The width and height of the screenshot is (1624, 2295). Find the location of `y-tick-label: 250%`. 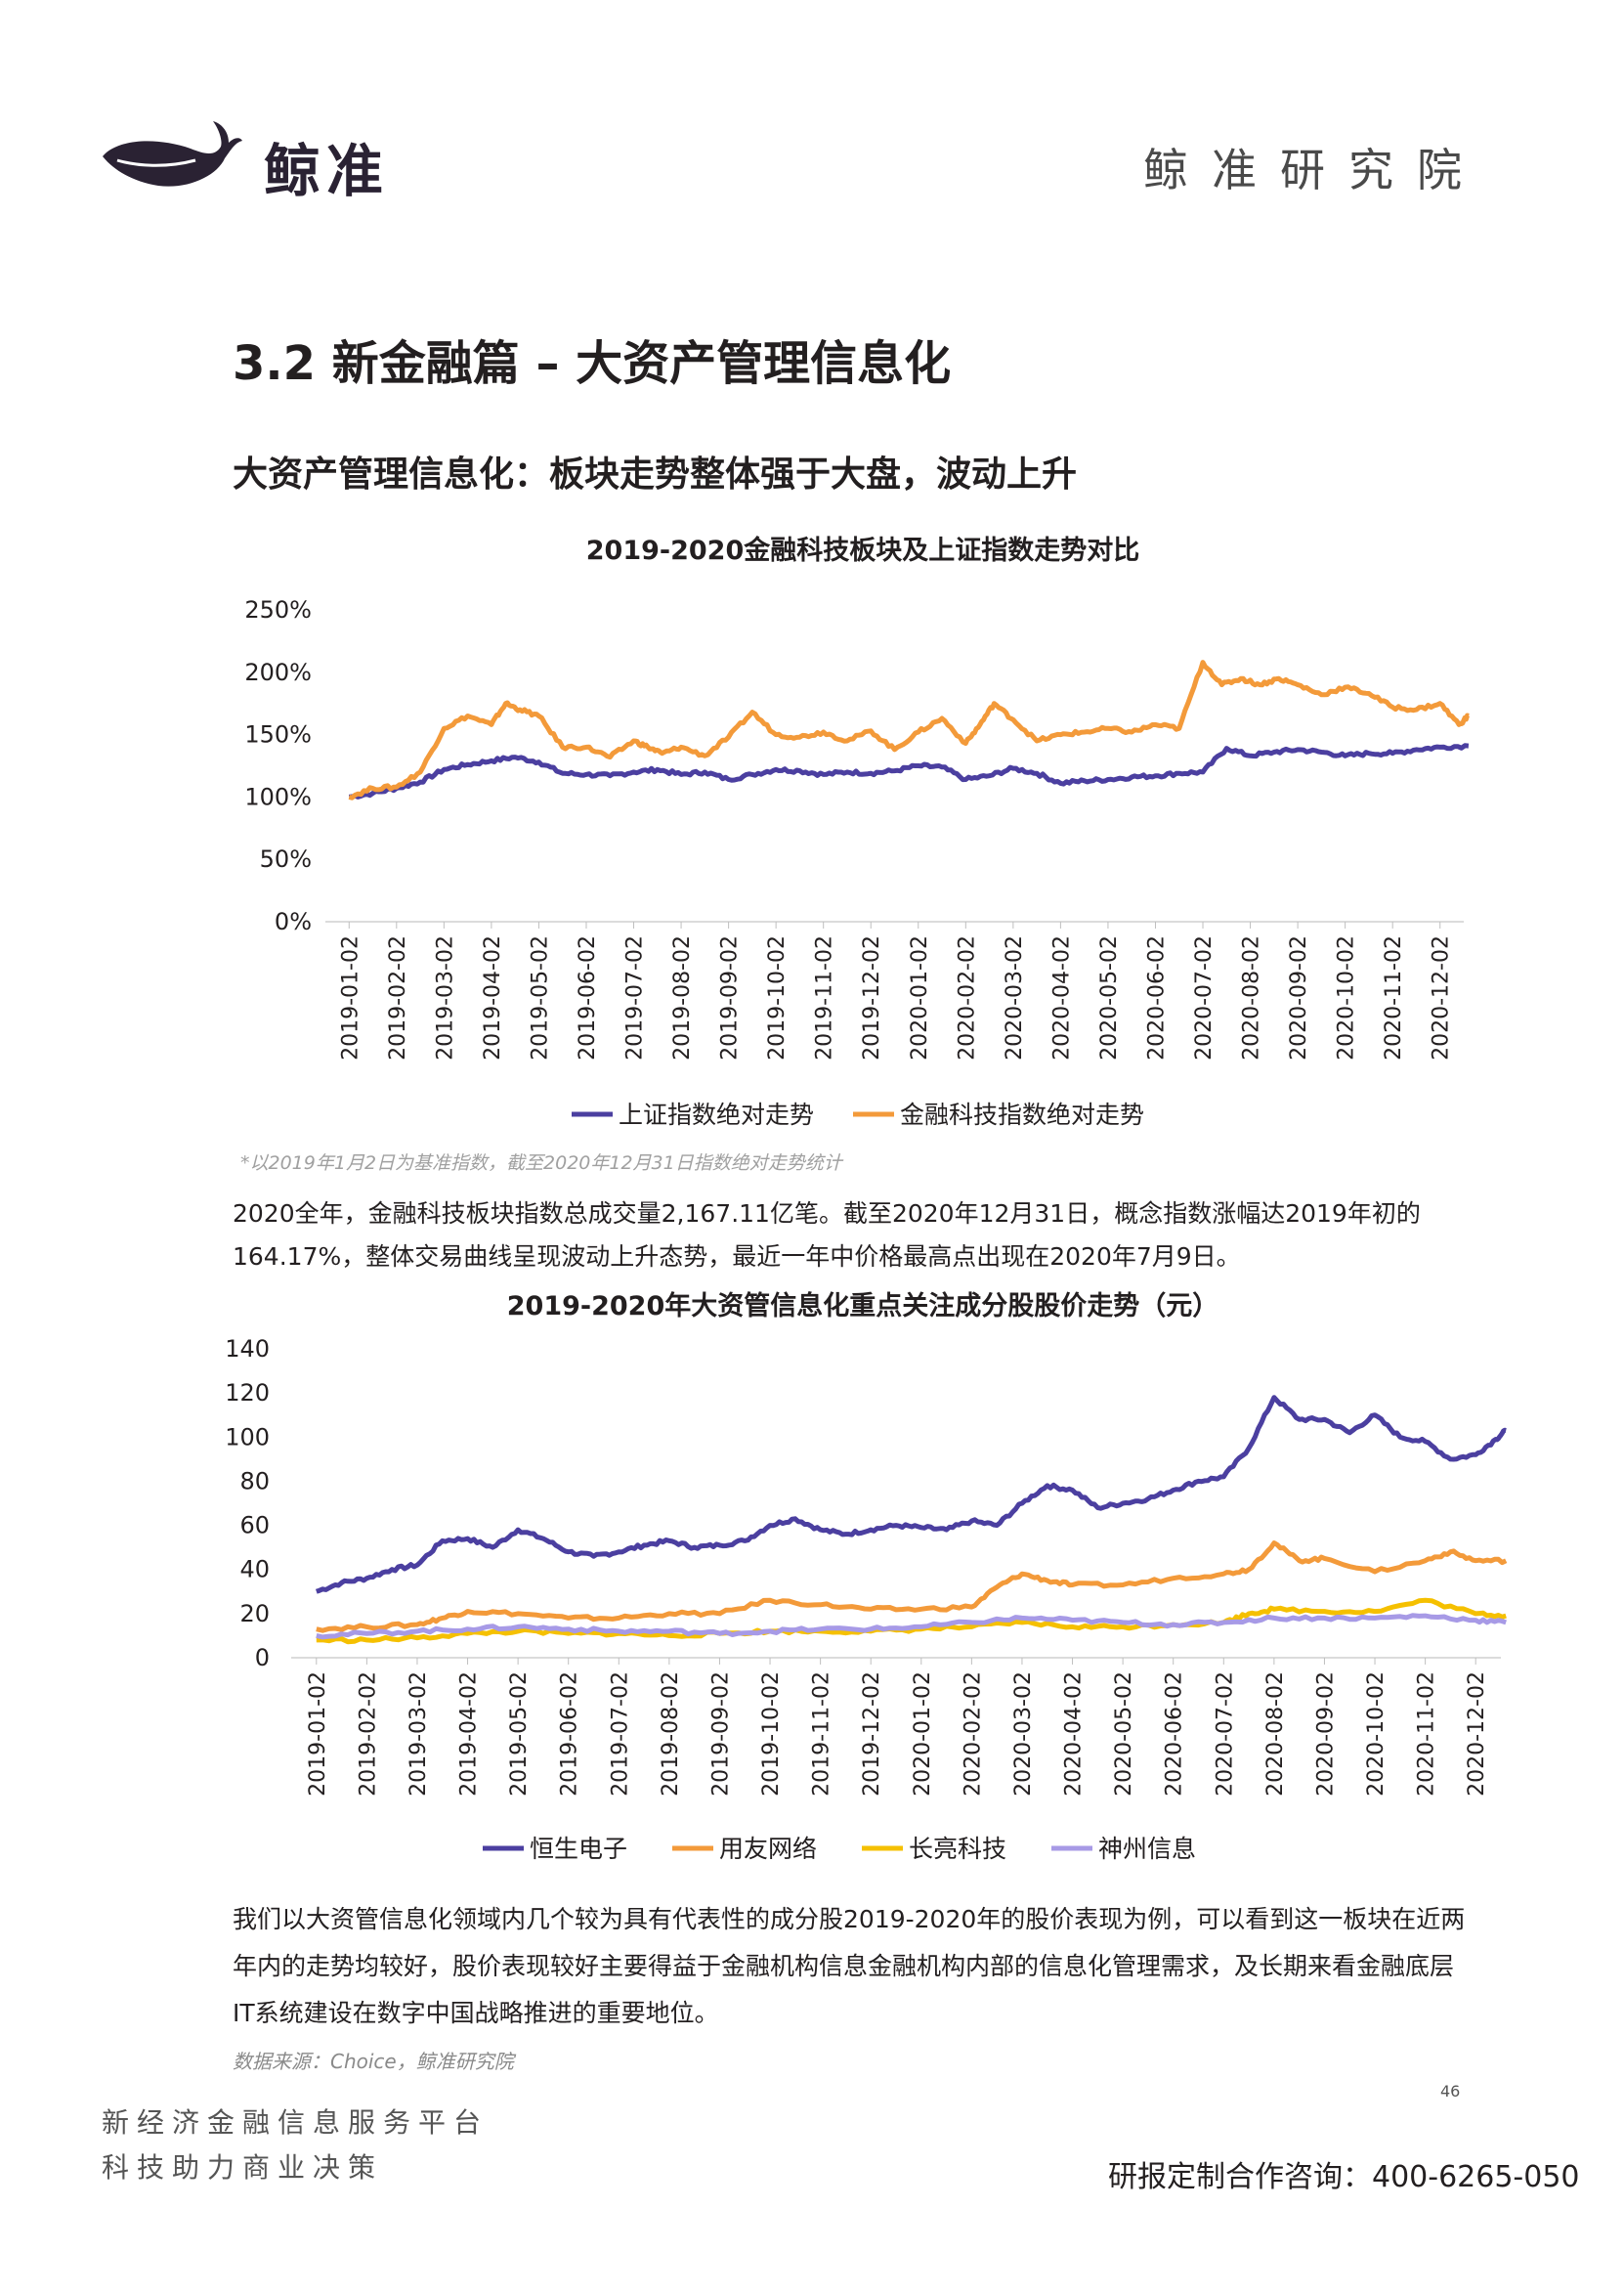

y-tick-label: 250% is located at coordinates (278, 610).